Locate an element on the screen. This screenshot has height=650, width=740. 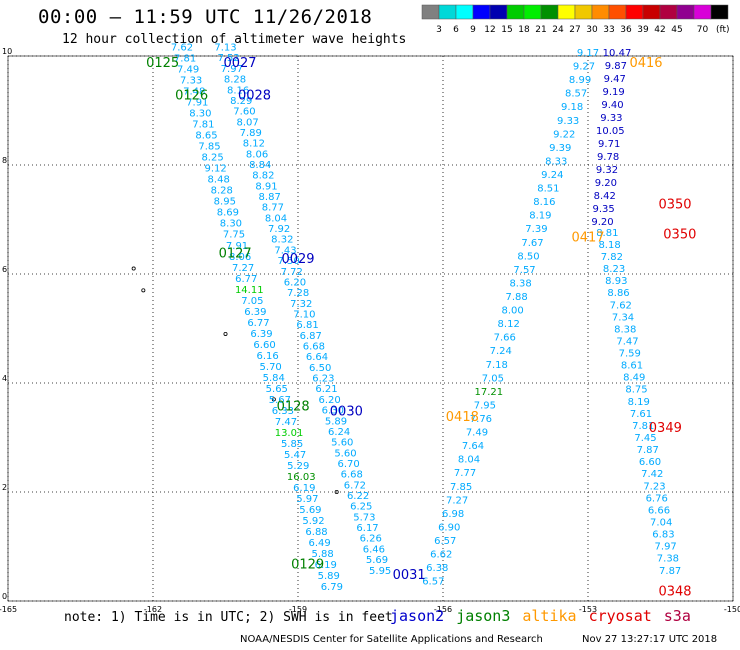
x-tick-label: -162 is located at coordinates (153, 609).